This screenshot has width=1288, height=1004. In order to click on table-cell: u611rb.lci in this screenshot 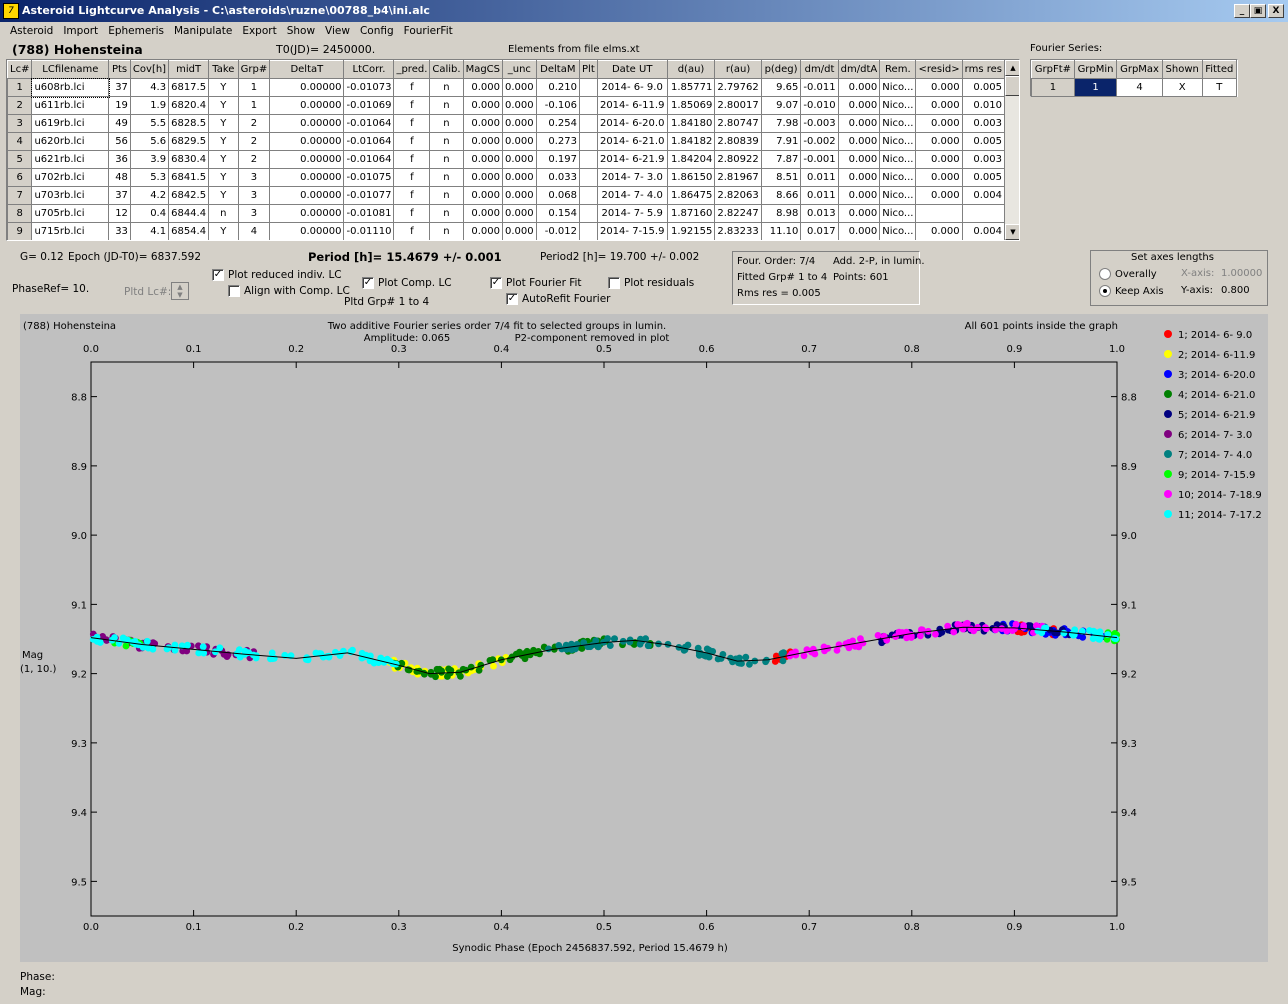, I will do `click(70, 105)`.